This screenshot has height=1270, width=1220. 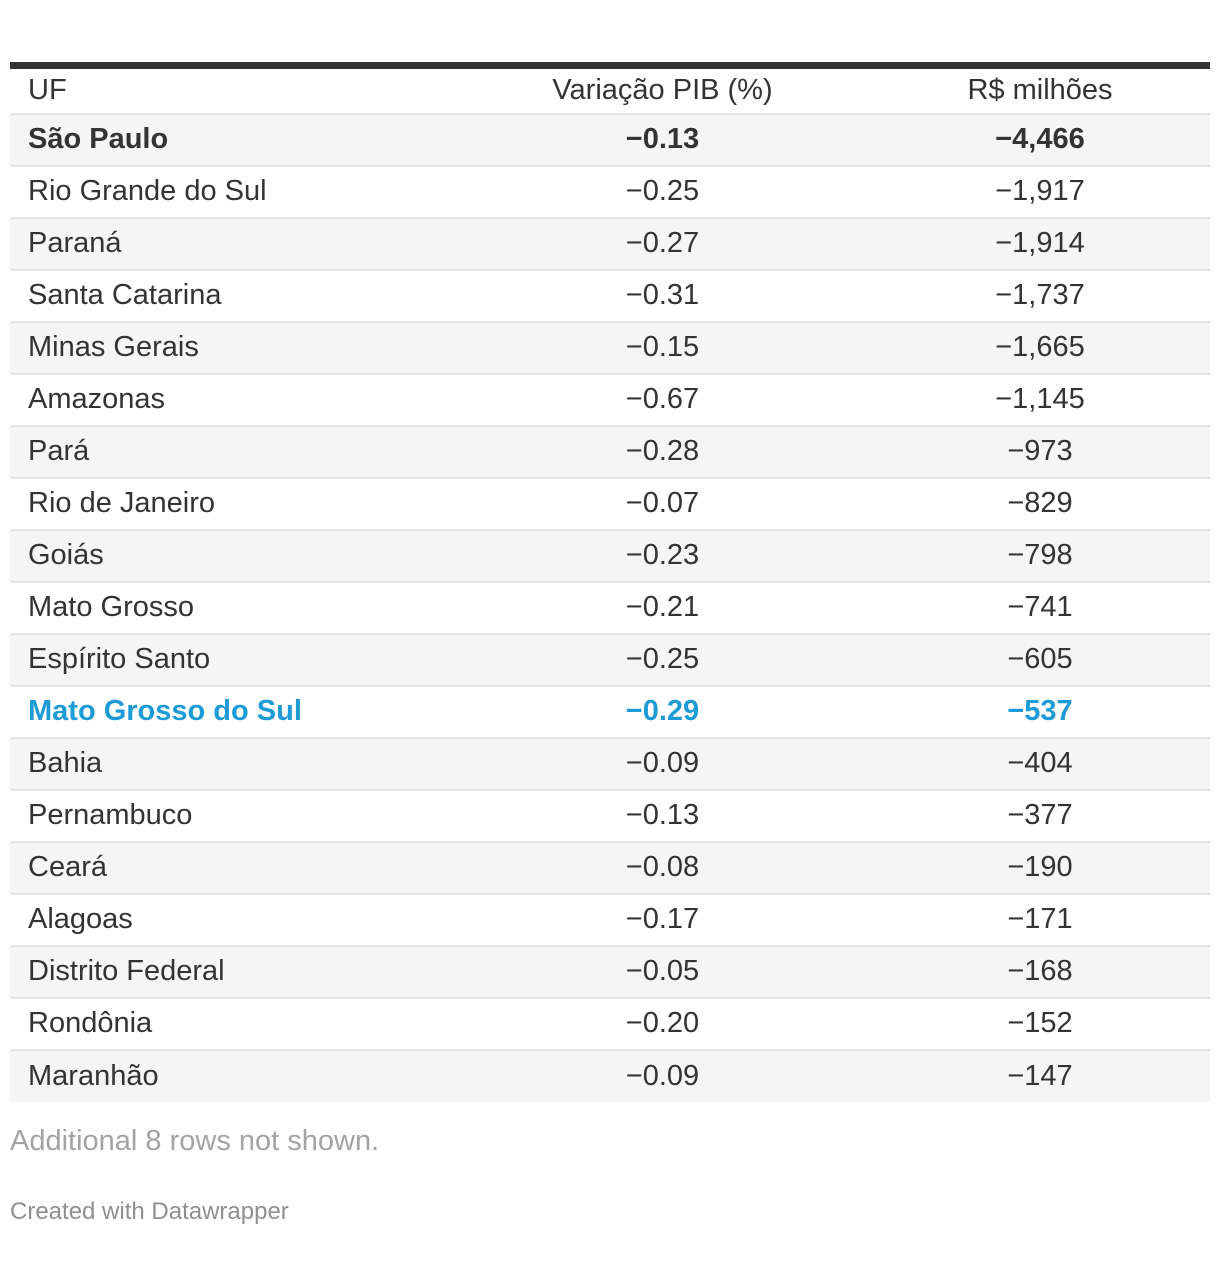 What do you see at coordinates (232, 139) in the screenshot?
I see `cell-uf: São Paulo` at bounding box center [232, 139].